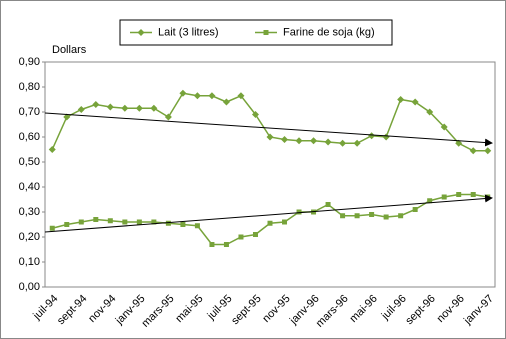 The width and height of the screenshot is (506, 339). Describe the element at coordinates (29, 237) in the screenshot. I see `y-tick-label: 0,20` at that location.